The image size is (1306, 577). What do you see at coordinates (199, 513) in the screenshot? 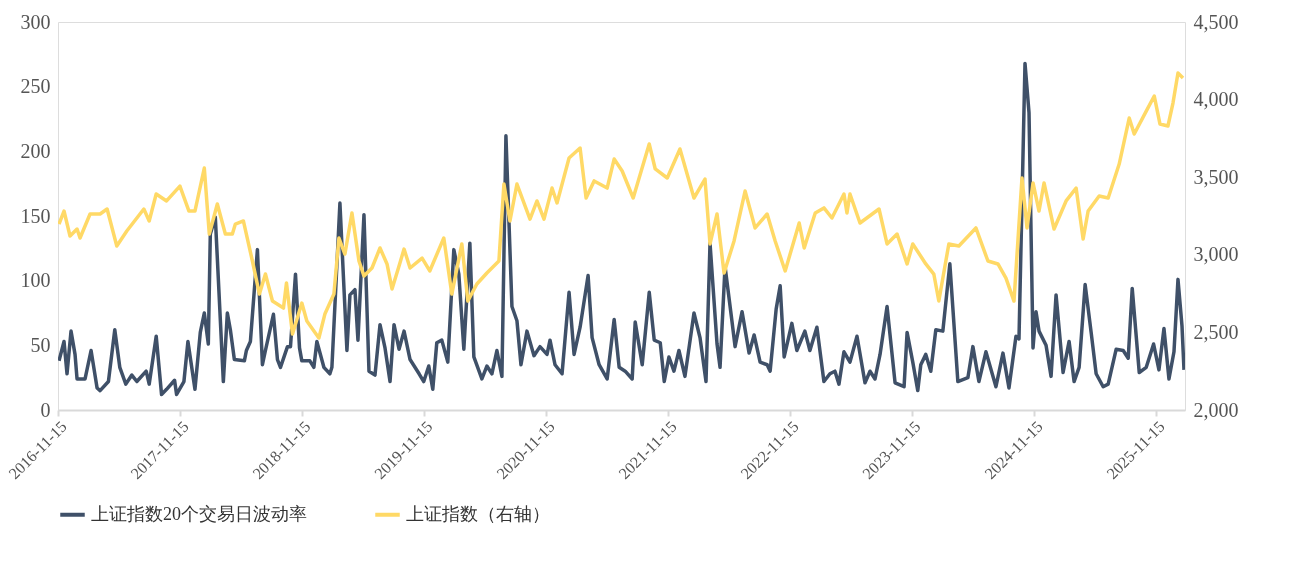
I see `legend-label: 上证指数20个交易日波动率` at bounding box center [199, 513].